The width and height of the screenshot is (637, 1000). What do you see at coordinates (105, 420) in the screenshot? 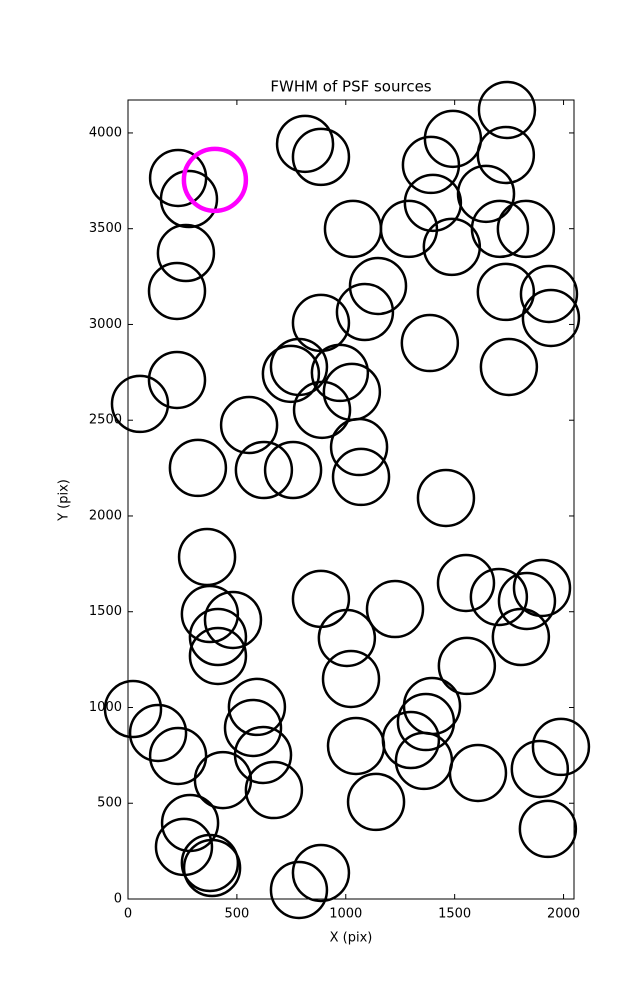
I see `y-tick-label: 2500` at bounding box center [105, 420].